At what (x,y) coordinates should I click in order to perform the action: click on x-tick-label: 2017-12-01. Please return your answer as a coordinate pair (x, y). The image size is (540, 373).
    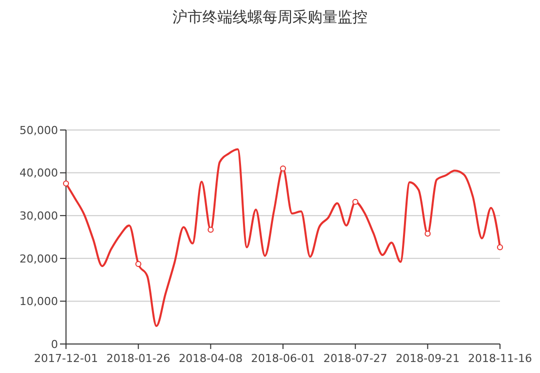
    Looking at the image, I should click on (66, 358).